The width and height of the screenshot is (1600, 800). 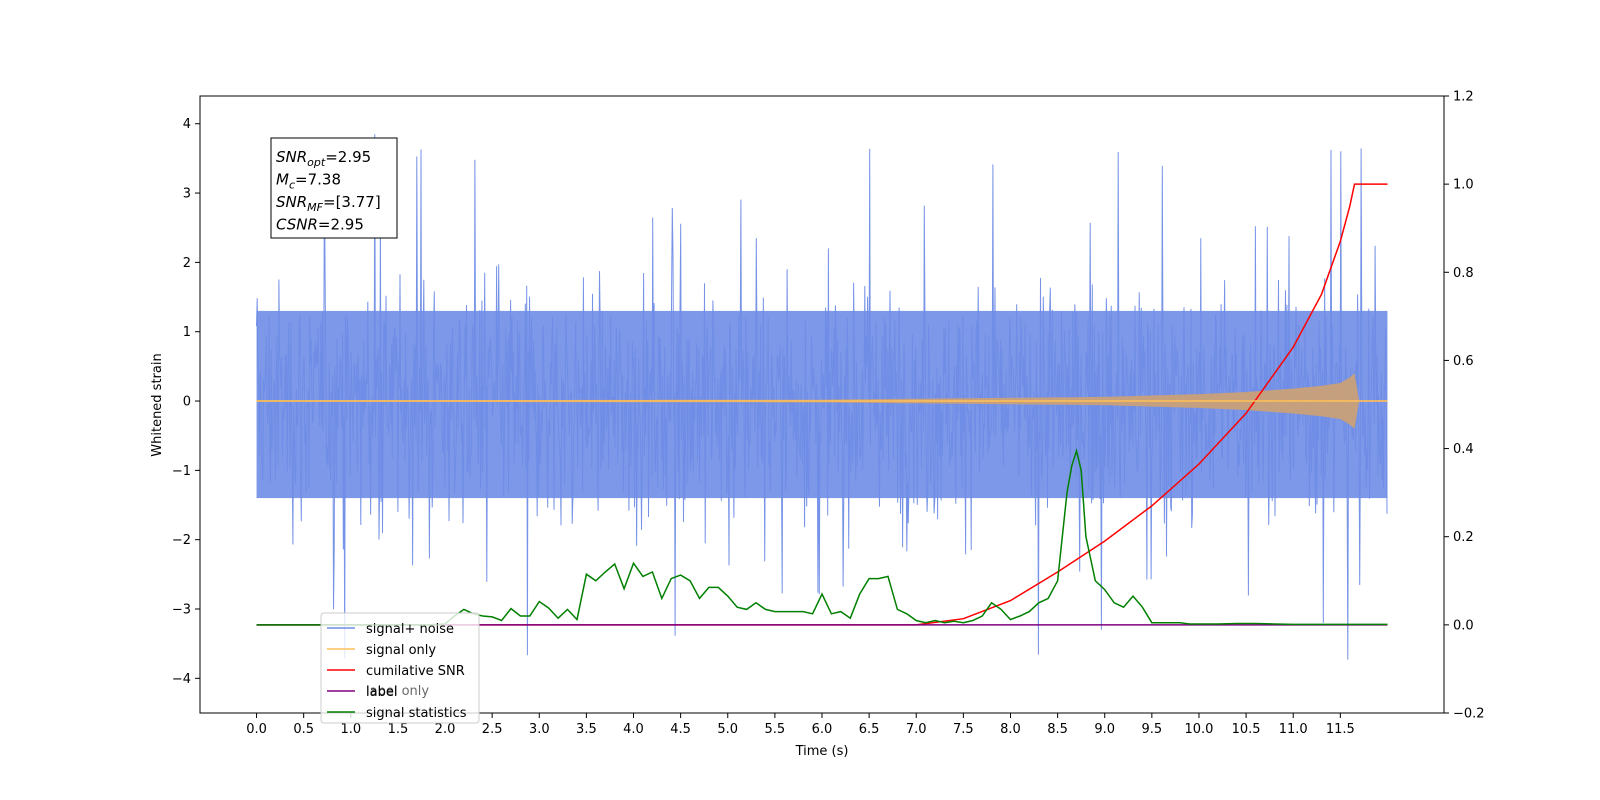 What do you see at coordinates (398, 729) in the screenshot?
I see `x-tick-label: 1.5` at bounding box center [398, 729].